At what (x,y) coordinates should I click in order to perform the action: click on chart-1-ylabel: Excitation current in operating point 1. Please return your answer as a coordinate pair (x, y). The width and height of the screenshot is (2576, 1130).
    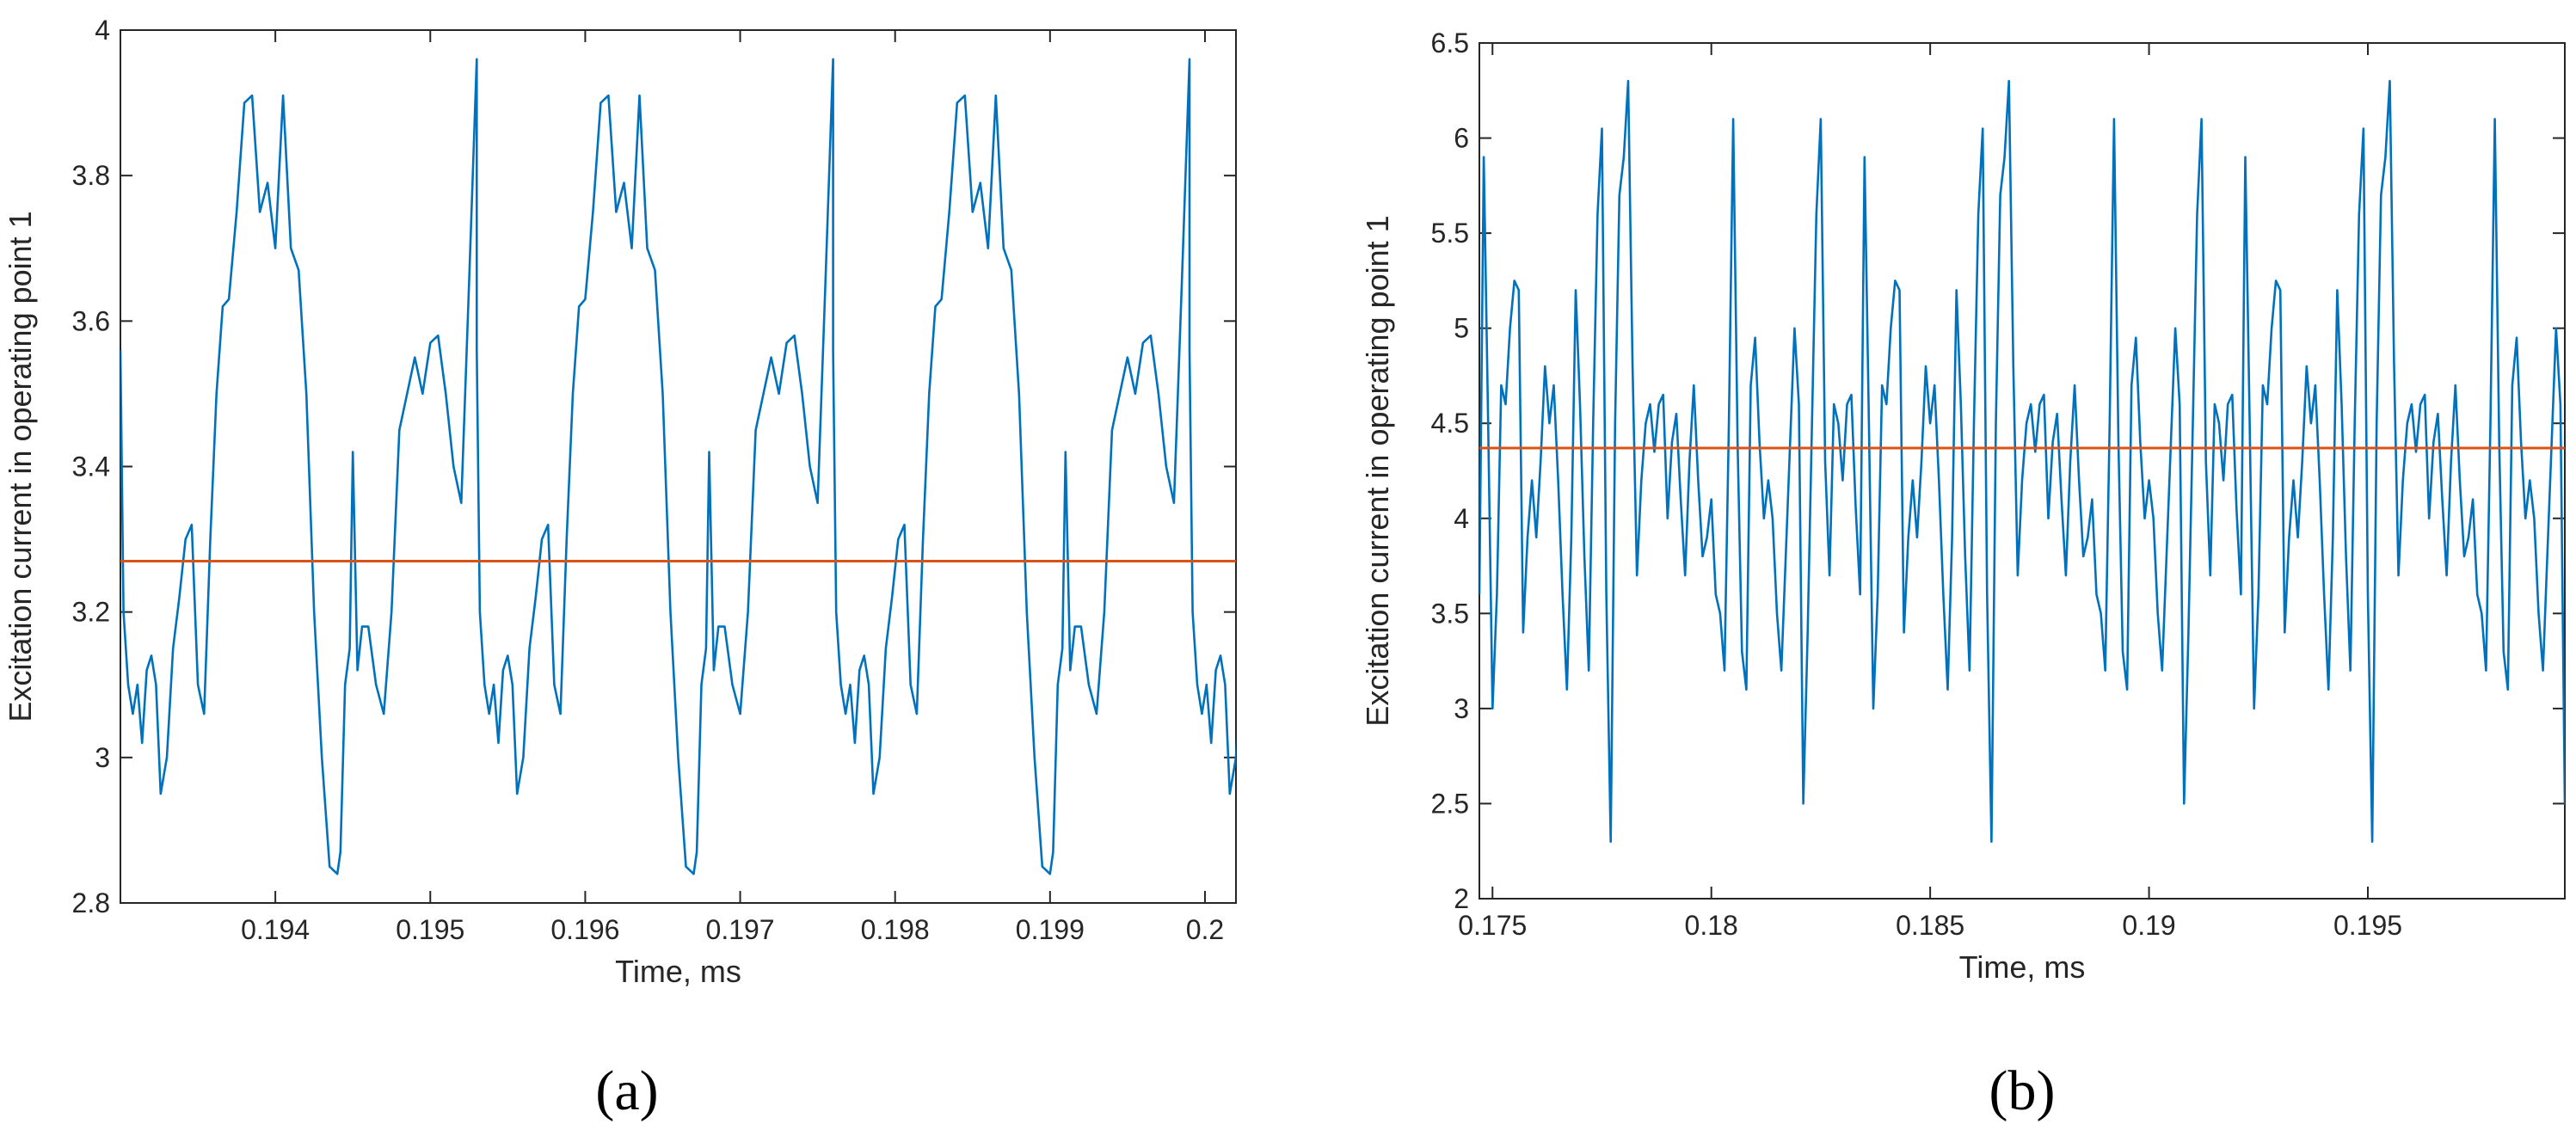
    Looking at the image, I should click on (1377, 470).